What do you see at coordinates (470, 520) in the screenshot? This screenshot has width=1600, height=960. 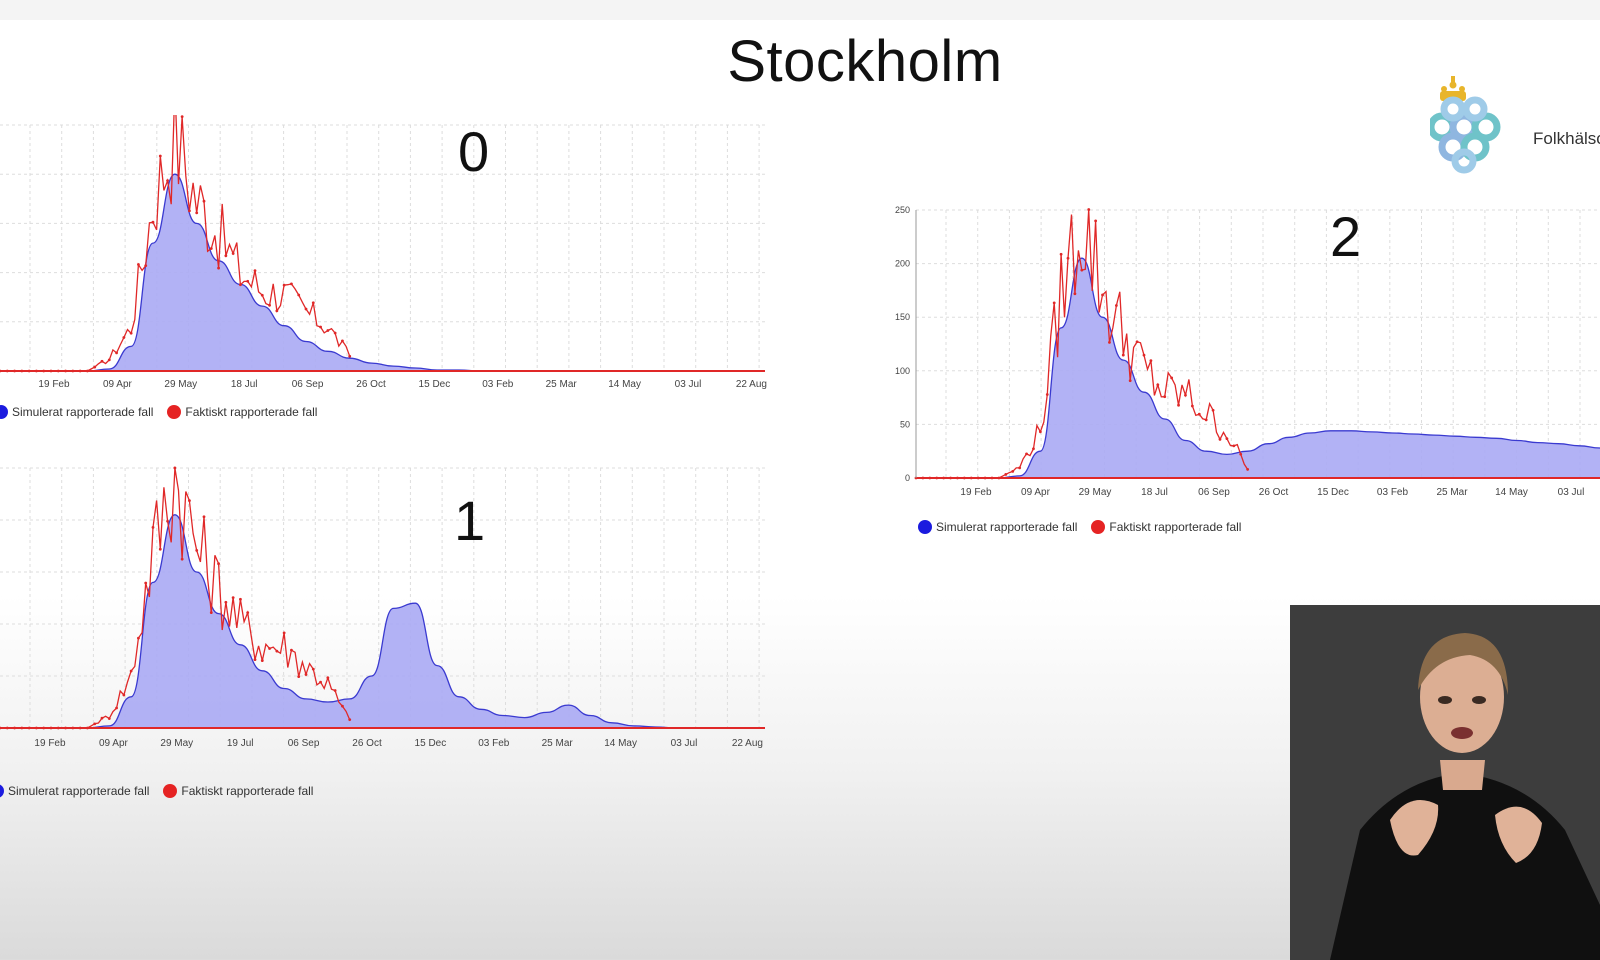 I see `scenario-label-1: 1` at bounding box center [470, 520].